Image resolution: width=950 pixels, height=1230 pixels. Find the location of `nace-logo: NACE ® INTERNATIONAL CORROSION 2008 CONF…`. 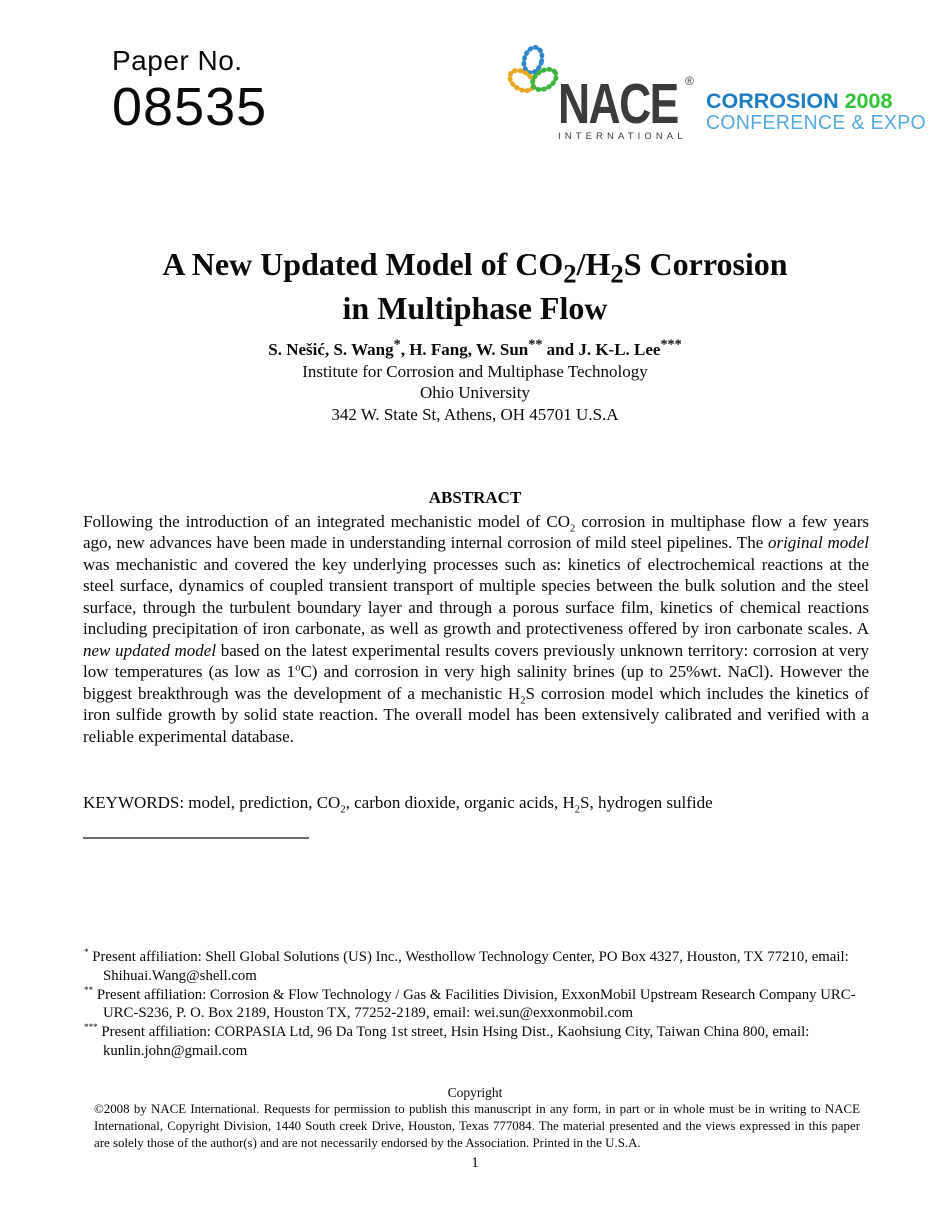

nace-logo: NACE ® INTERNATIONAL CORROSION 2008 CONF… is located at coordinates (716, 94).